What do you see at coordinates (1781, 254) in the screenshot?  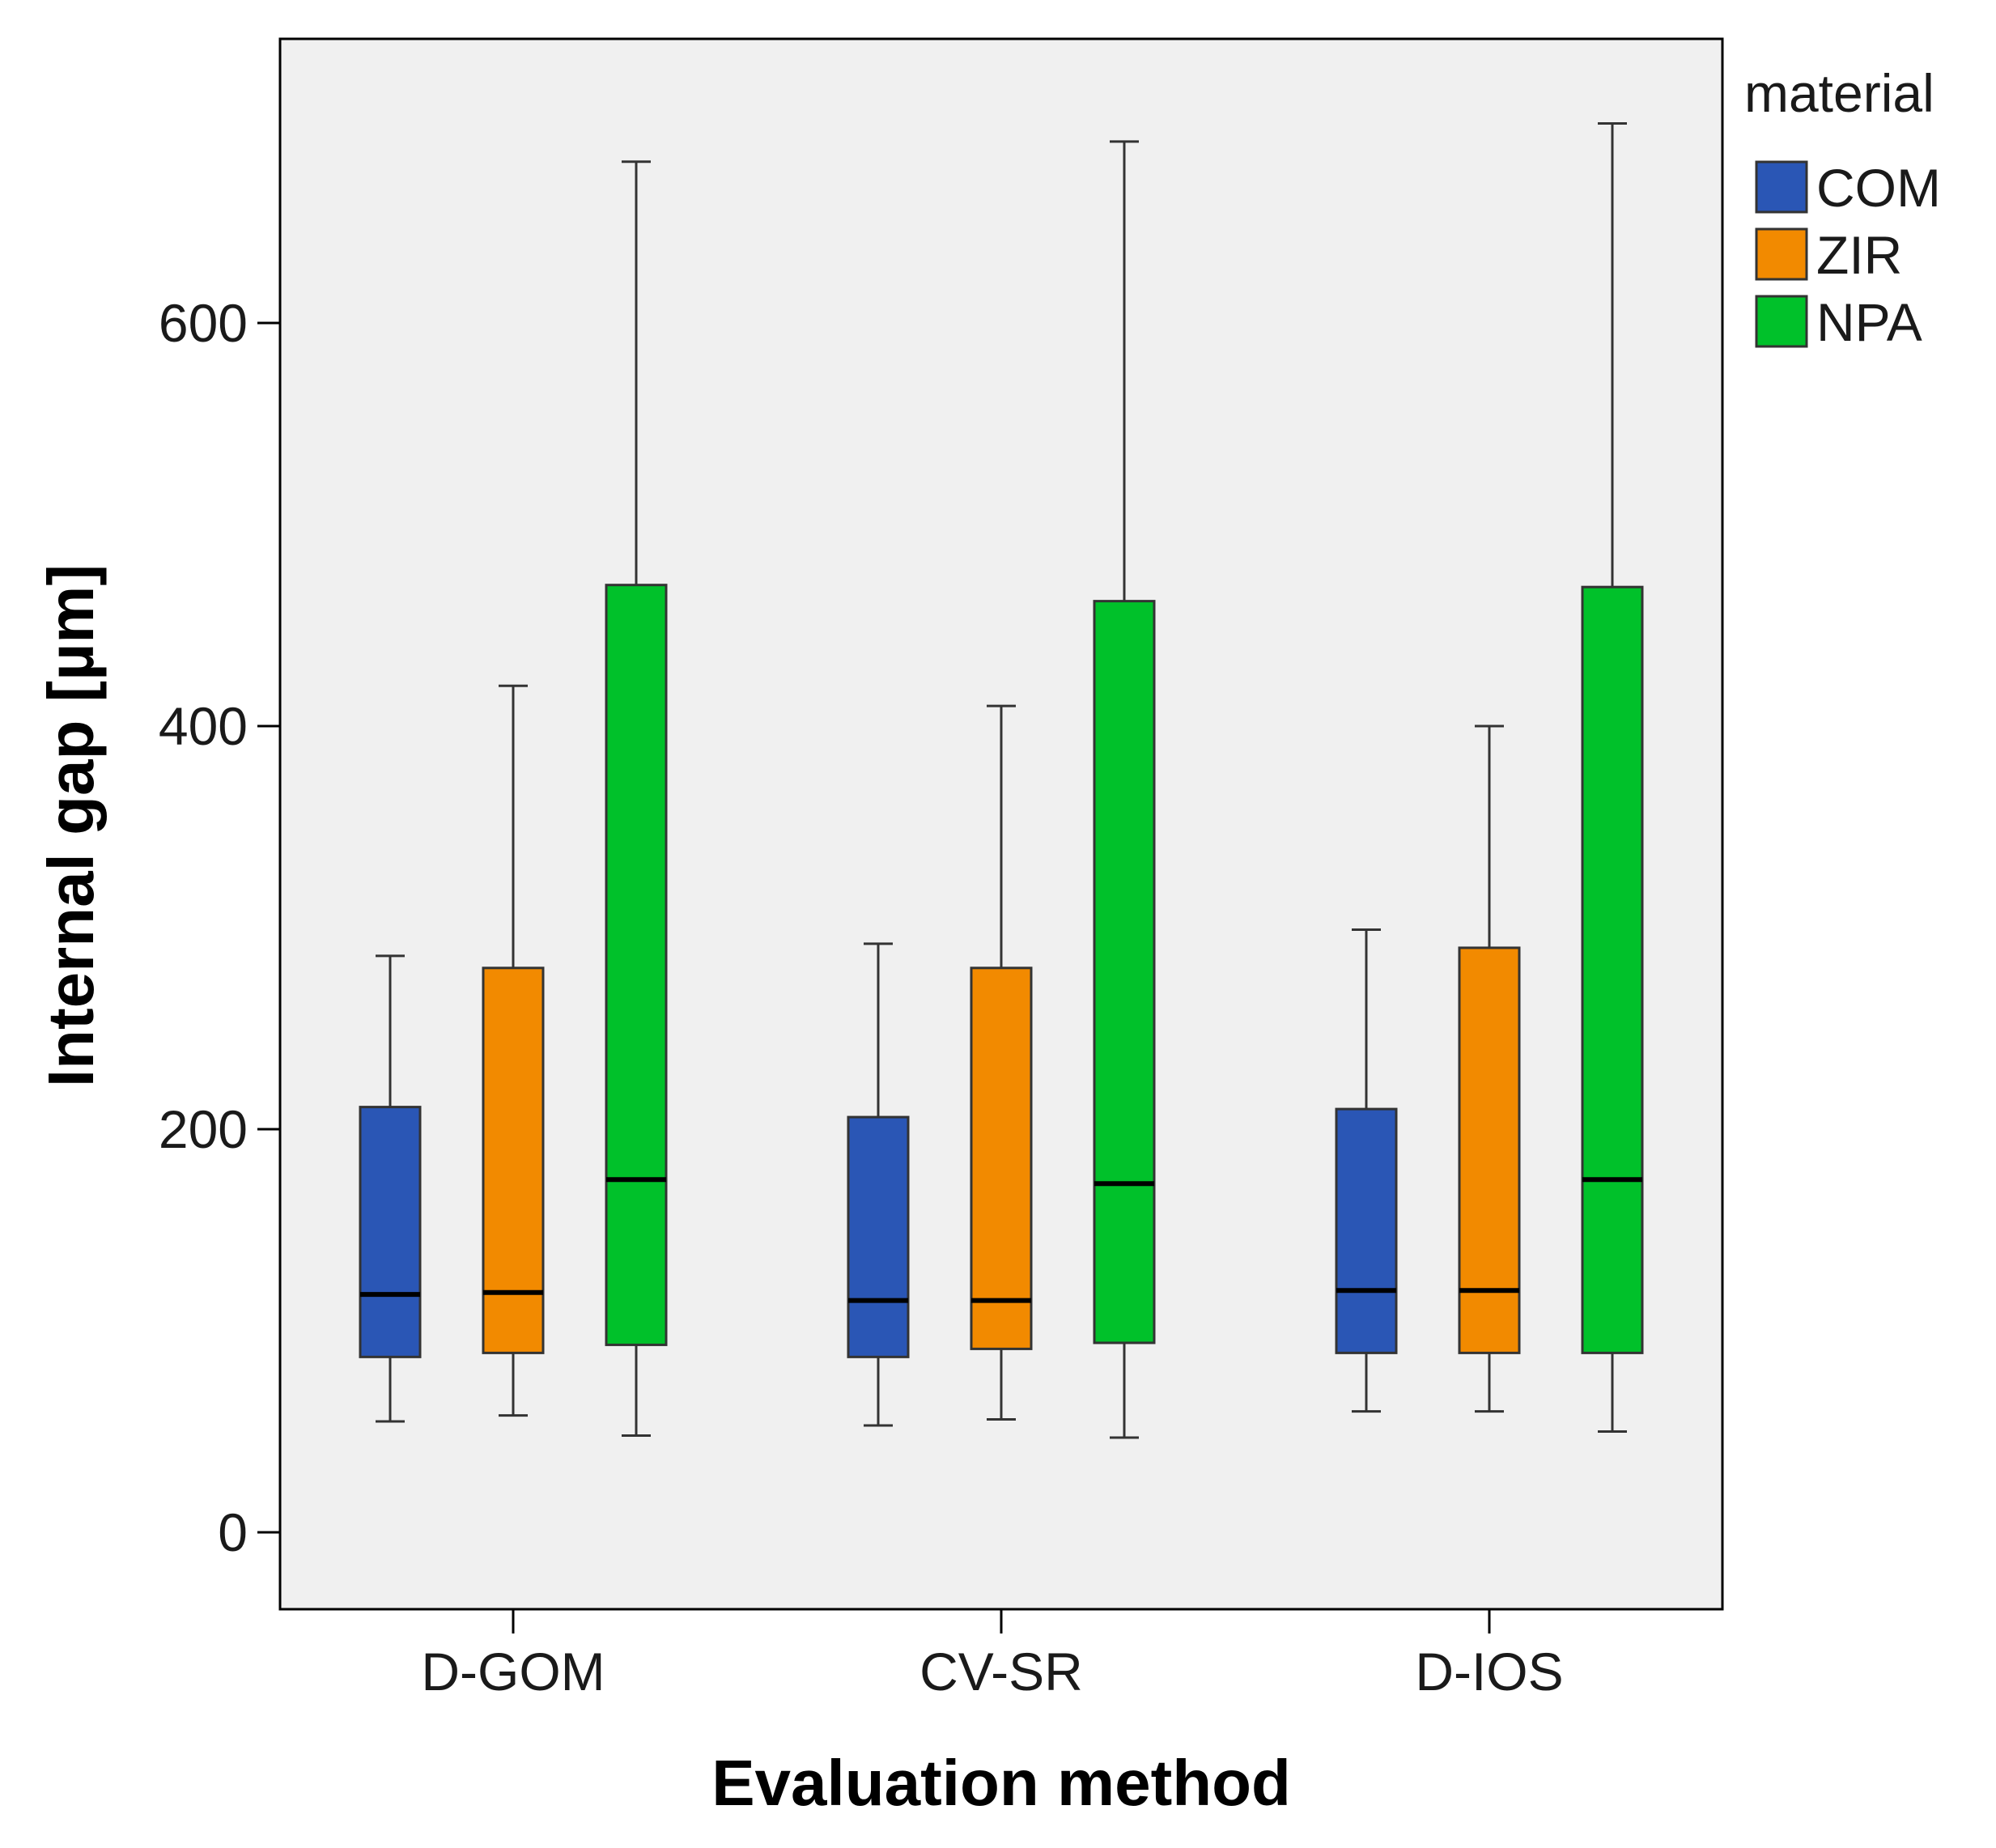 I see `legend-swatch-zir` at bounding box center [1781, 254].